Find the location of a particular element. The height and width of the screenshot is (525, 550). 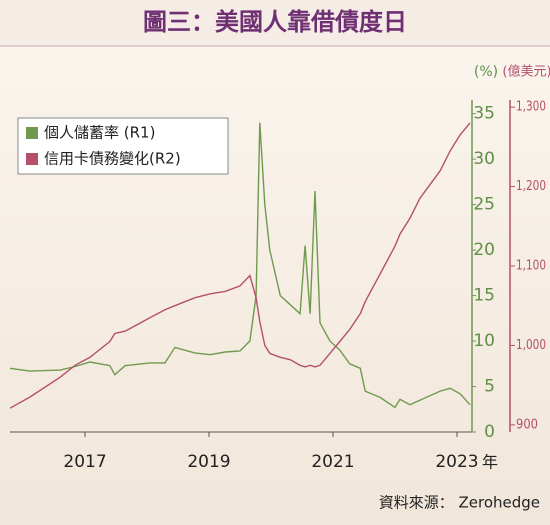

x-tick-label: 2023 is located at coordinates (456, 462).